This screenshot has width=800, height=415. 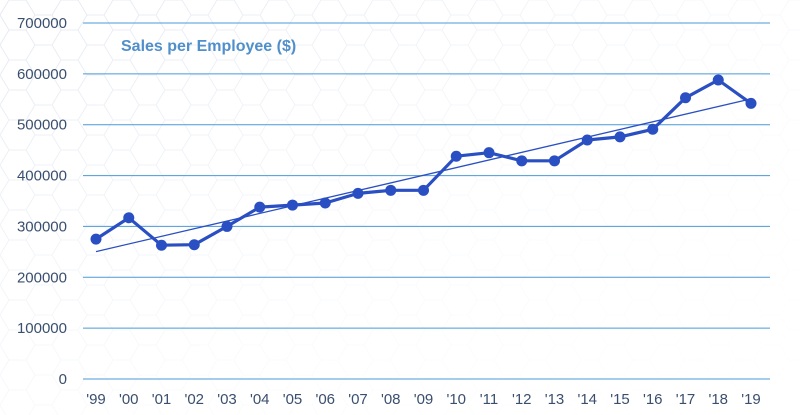 I want to click on x-tick-label: '16, so click(x=653, y=399).